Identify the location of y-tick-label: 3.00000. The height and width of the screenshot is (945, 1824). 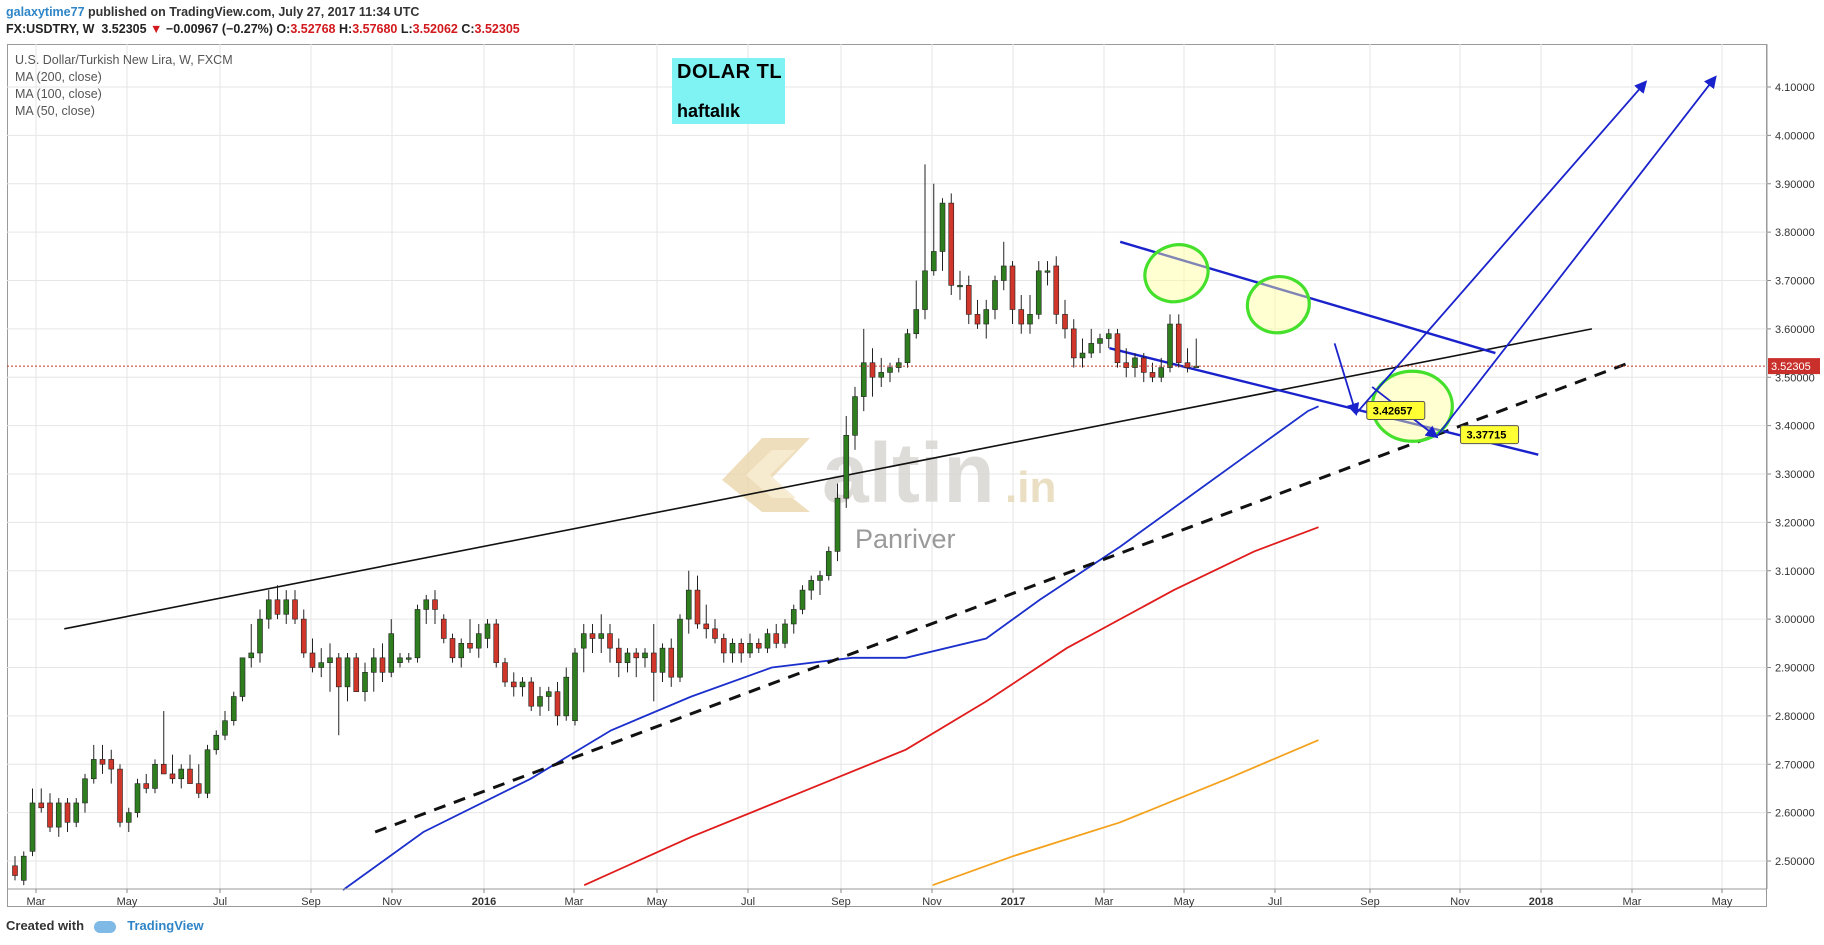
(1795, 620).